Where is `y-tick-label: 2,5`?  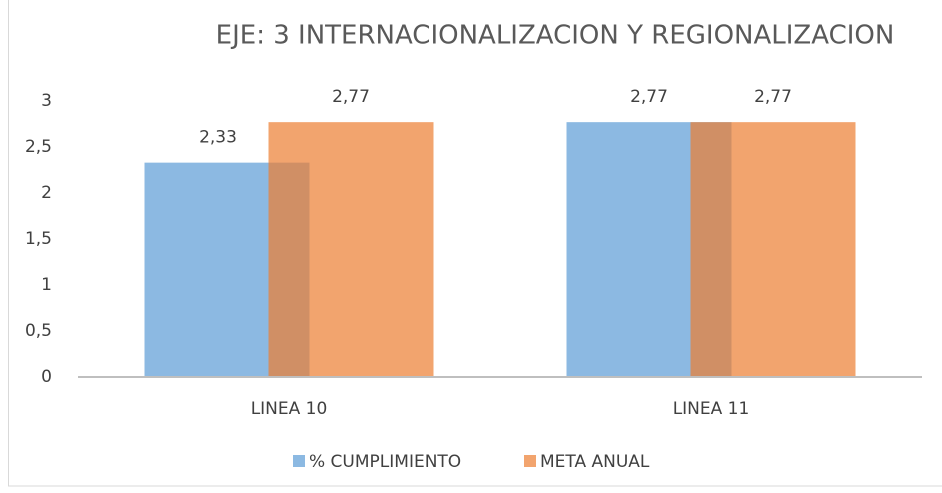 y-tick-label: 2,5 is located at coordinates (38, 147).